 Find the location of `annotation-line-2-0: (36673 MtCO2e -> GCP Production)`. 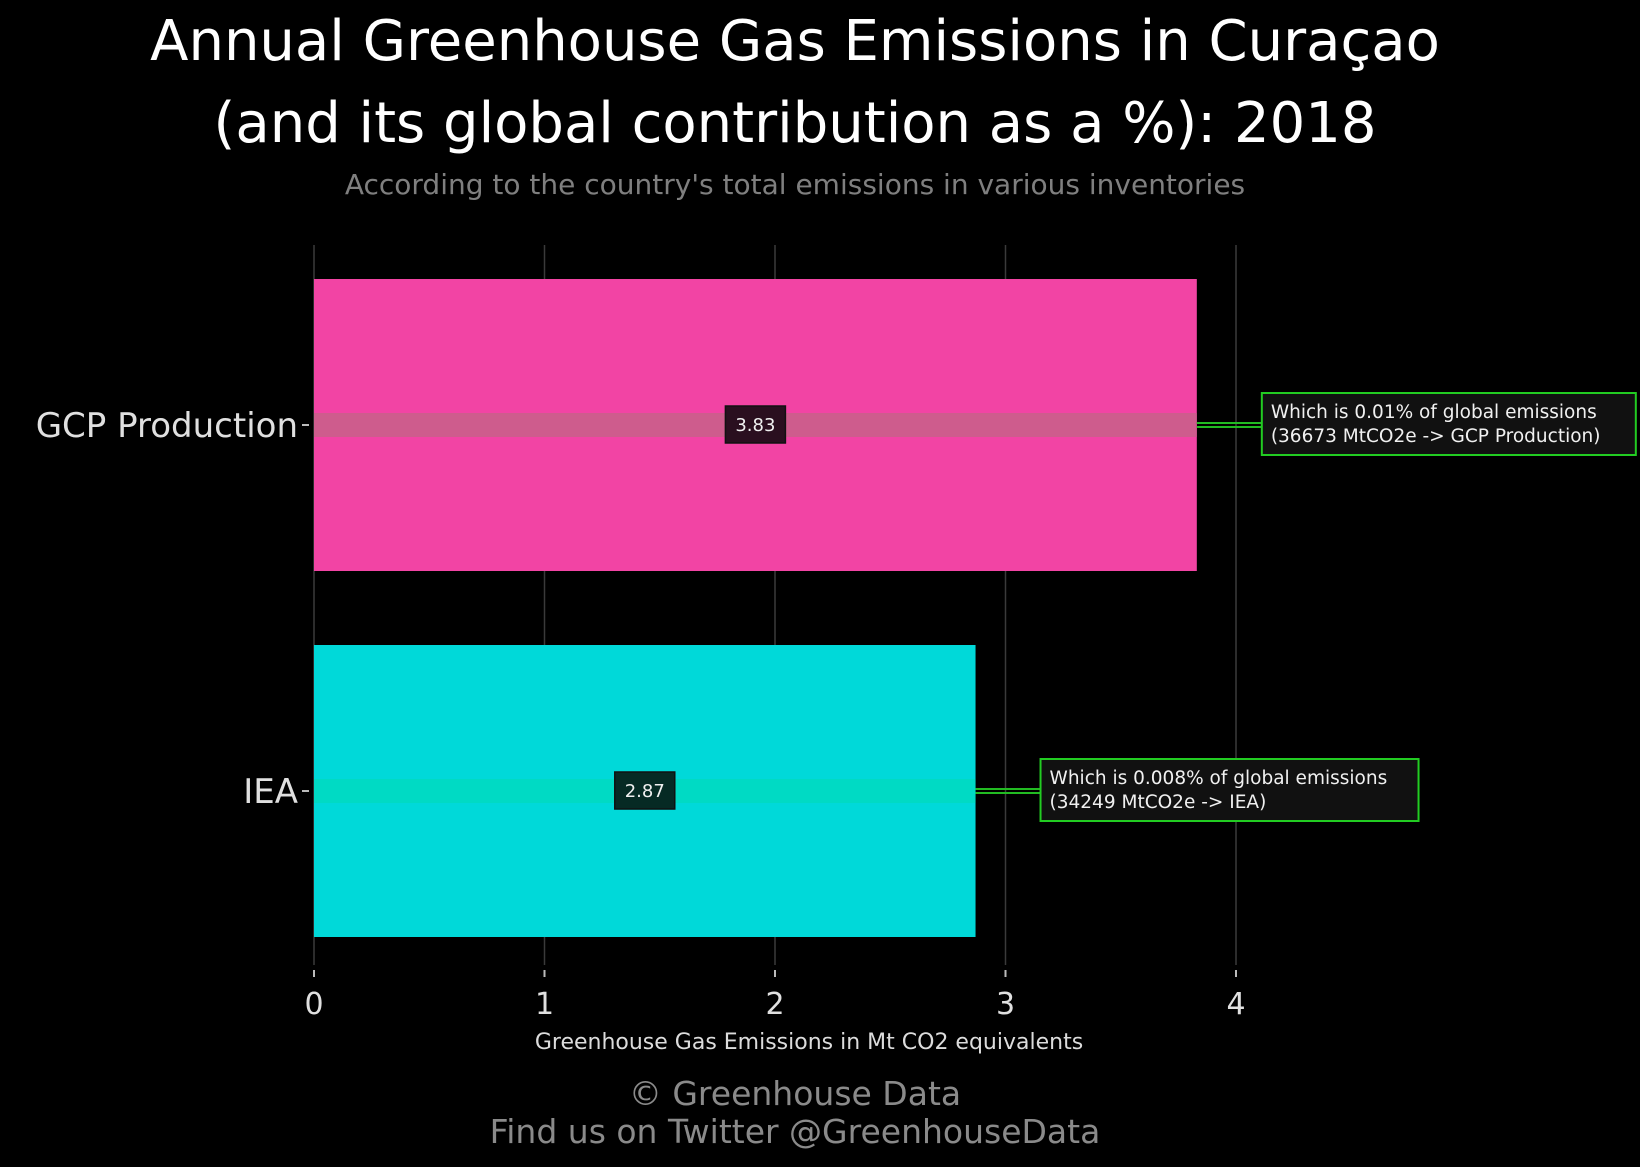

annotation-line-2-0: (36673 MtCO2e -> GCP Production) is located at coordinates (1436, 436).